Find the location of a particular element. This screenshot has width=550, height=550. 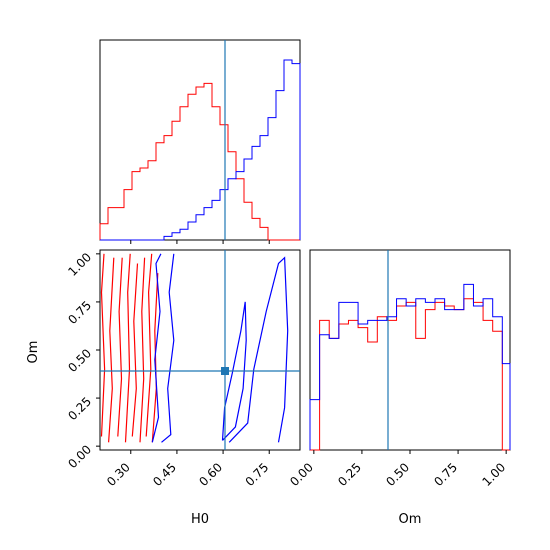

h0-histograms is located at coordinates (200, 150).